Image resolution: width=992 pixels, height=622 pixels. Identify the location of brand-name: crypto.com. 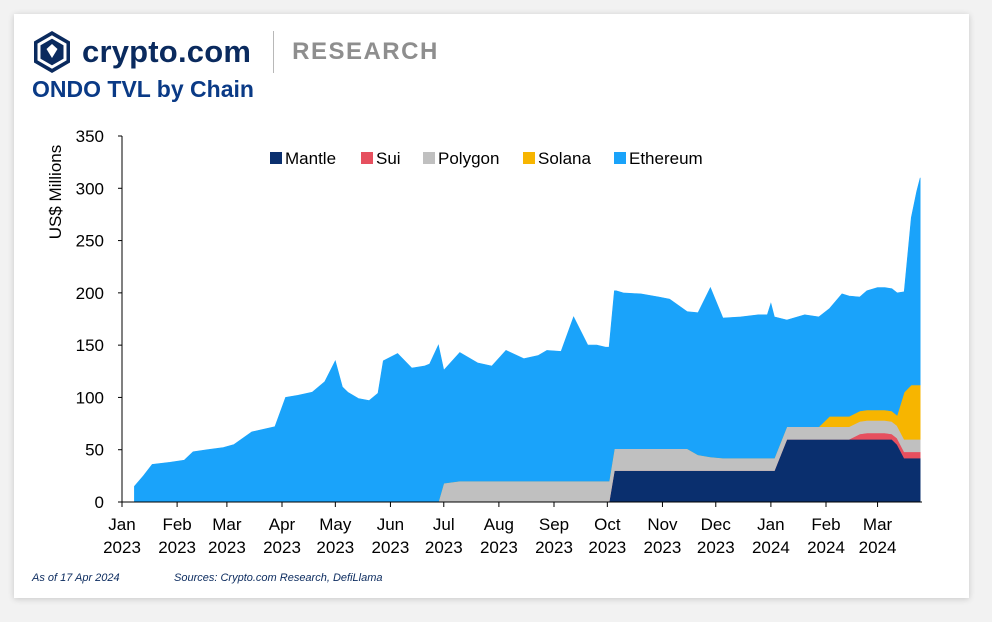
(167, 51).